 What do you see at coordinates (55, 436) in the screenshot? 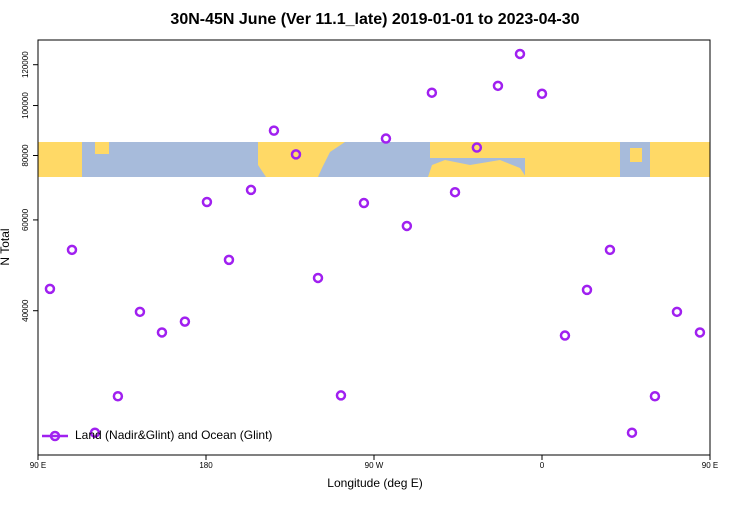
I see `legend-marker` at bounding box center [55, 436].